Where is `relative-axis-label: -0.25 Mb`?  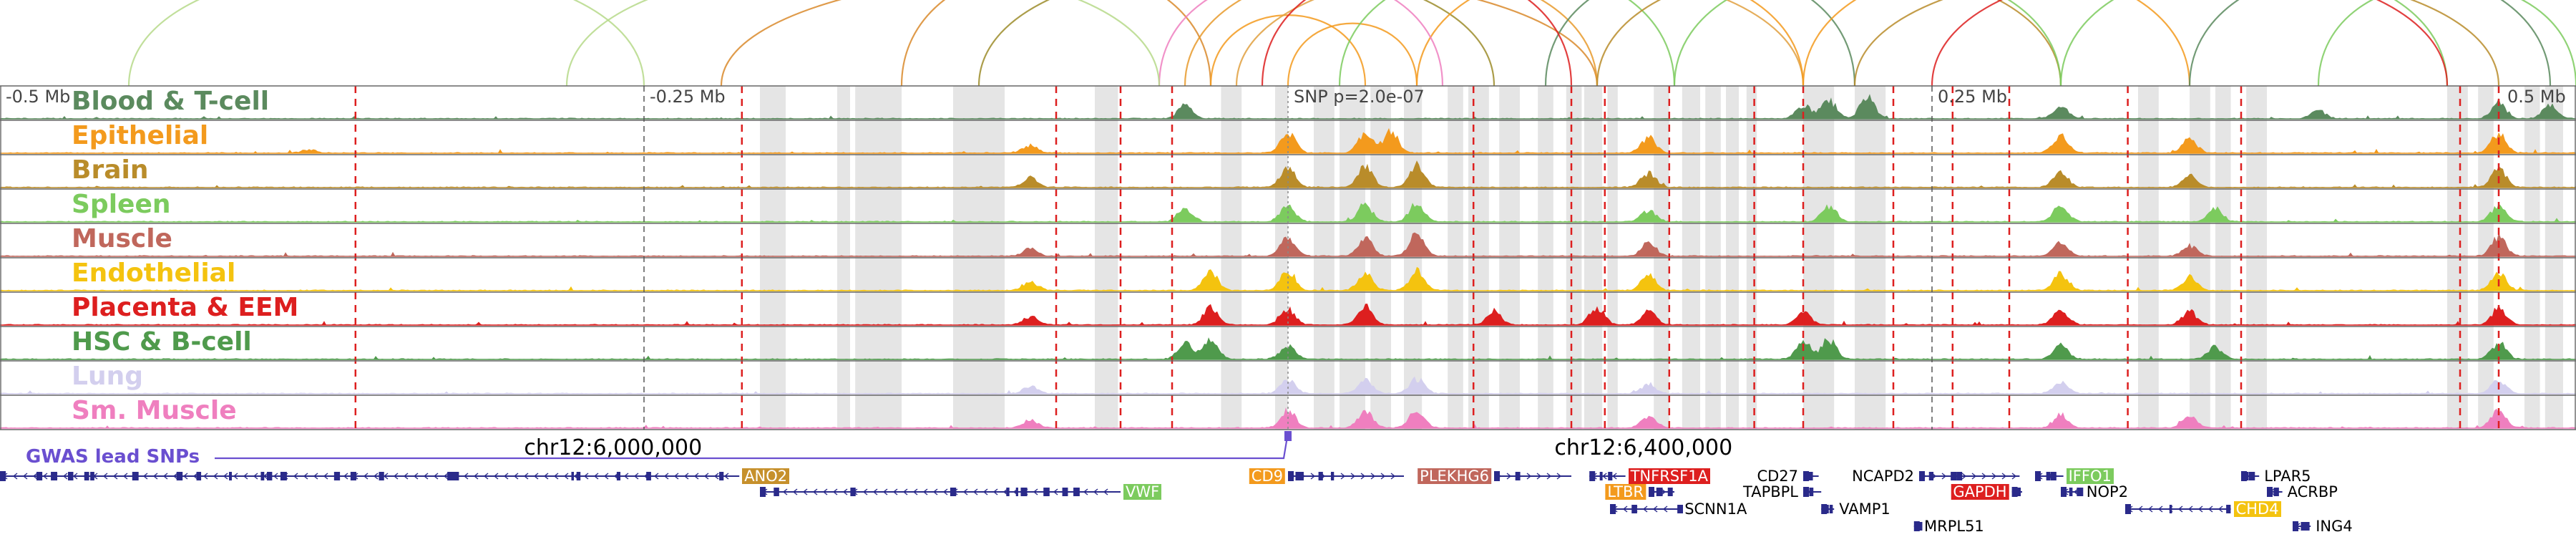
relative-axis-label: -0.25 Mb is located at coordinates (688, 97).